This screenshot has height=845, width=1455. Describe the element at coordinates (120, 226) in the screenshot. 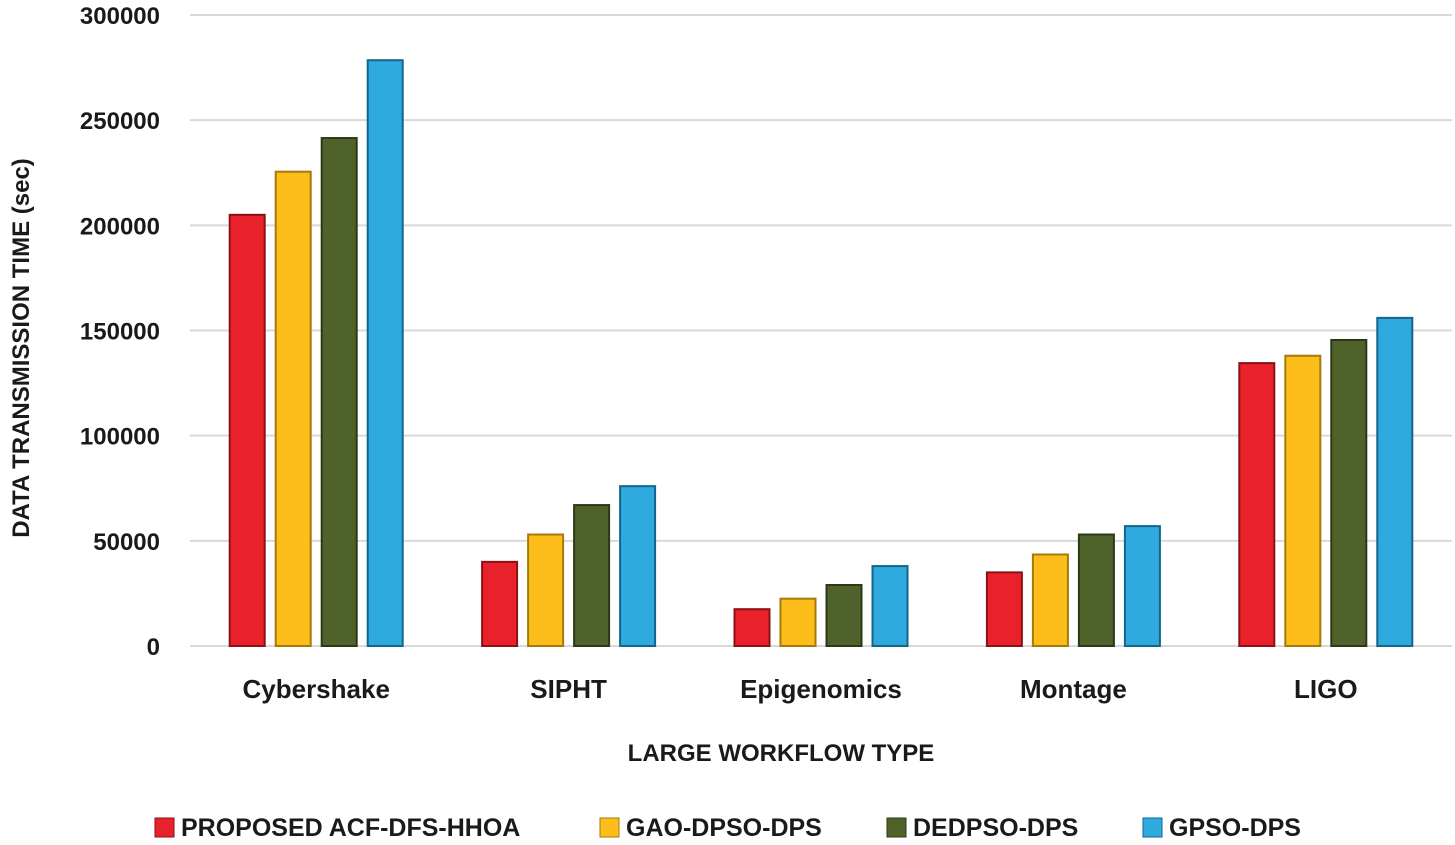

I see `y-tick-label: 200000` at that location.